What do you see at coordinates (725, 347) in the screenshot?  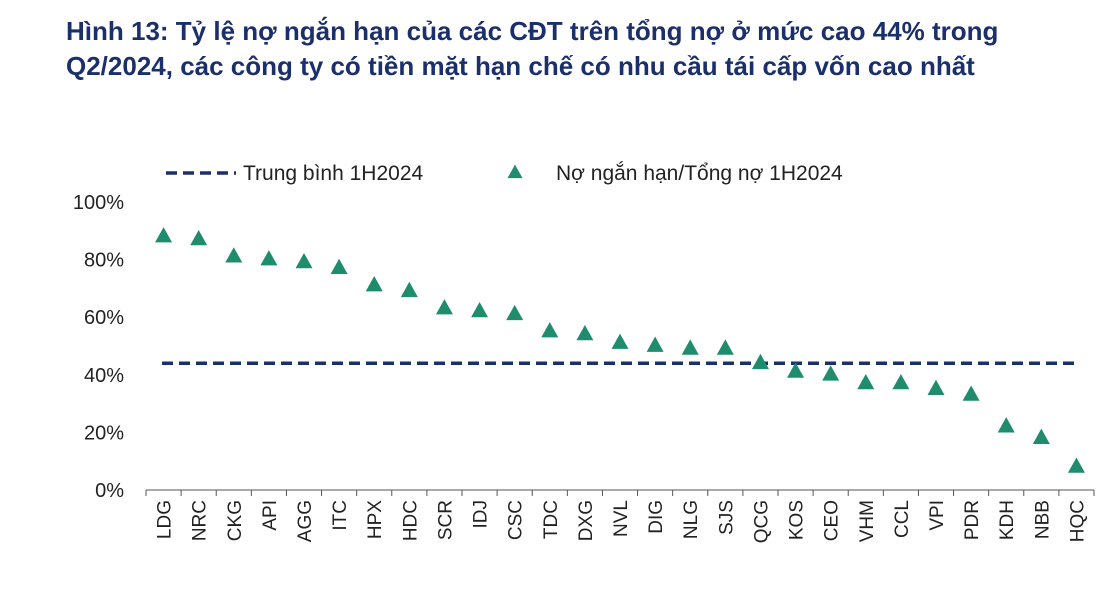 I see `data-point-sjs` at bounding box center [725, 347].